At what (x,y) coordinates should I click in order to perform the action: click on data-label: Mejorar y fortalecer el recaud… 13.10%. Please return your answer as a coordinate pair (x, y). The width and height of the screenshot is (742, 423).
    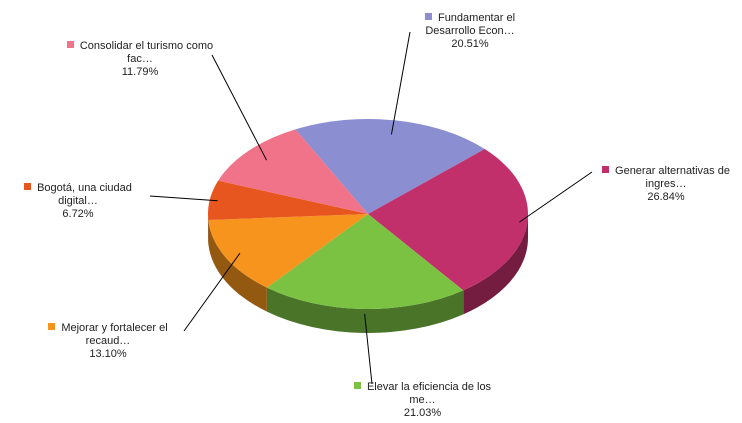
    Looking at the image, I should click on (108, 341).